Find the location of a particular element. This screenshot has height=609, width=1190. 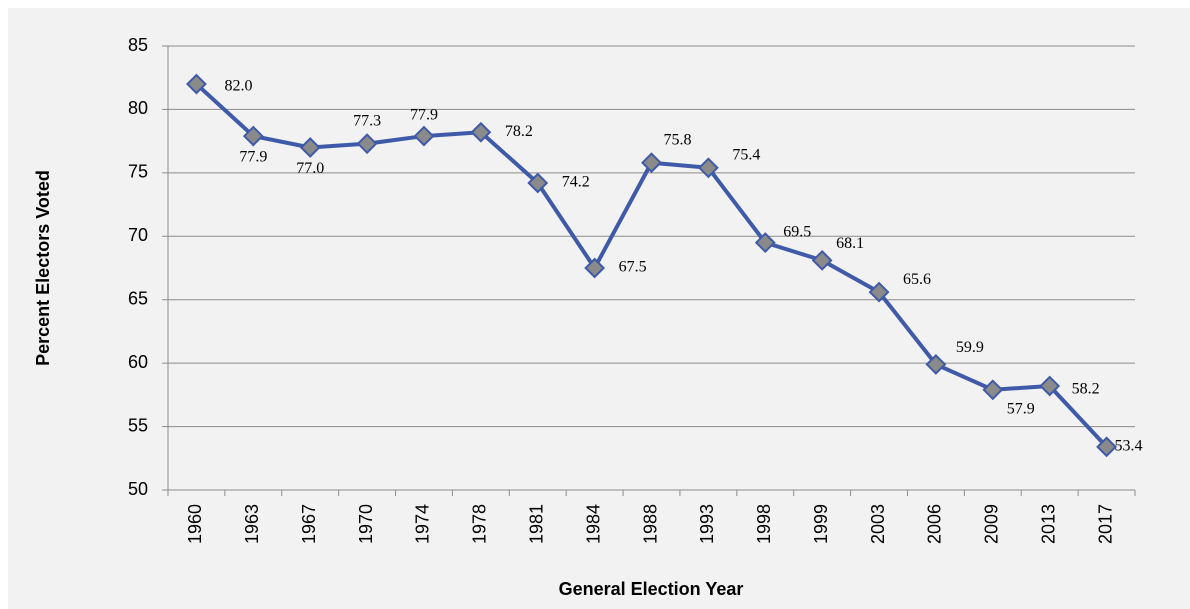

x-tick-label: 1999 is located at coordinates (821, 524).